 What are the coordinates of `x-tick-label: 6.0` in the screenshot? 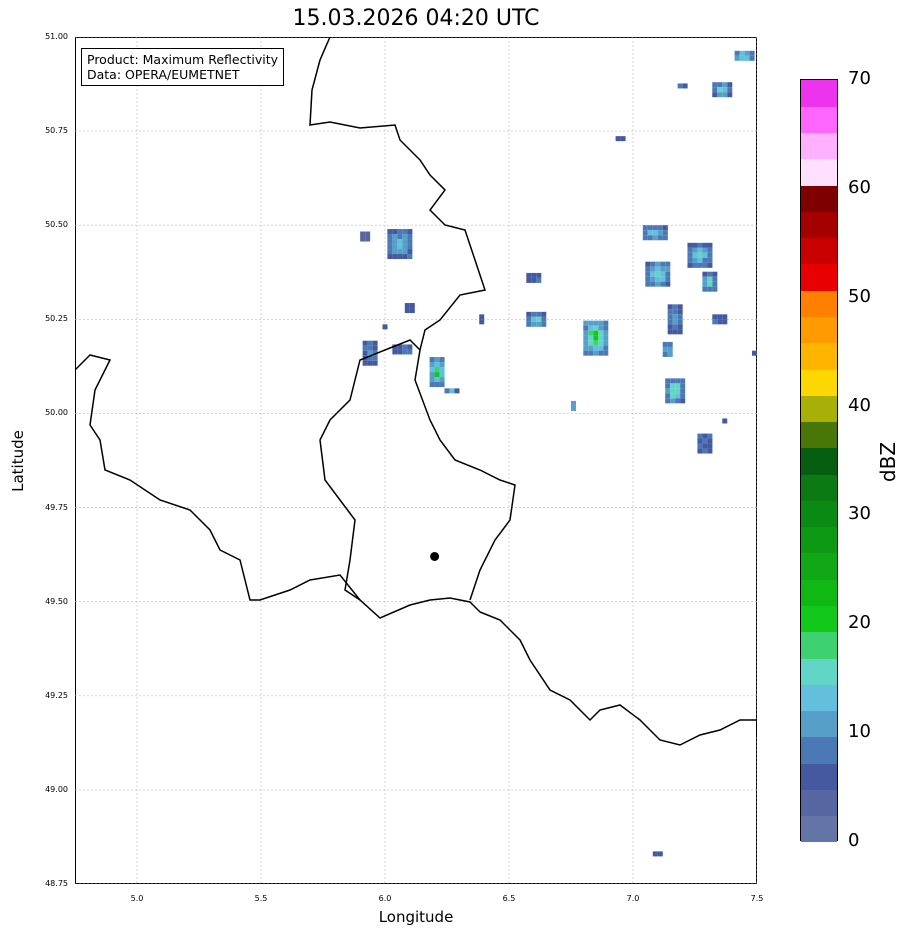 It's located at (385, 898).